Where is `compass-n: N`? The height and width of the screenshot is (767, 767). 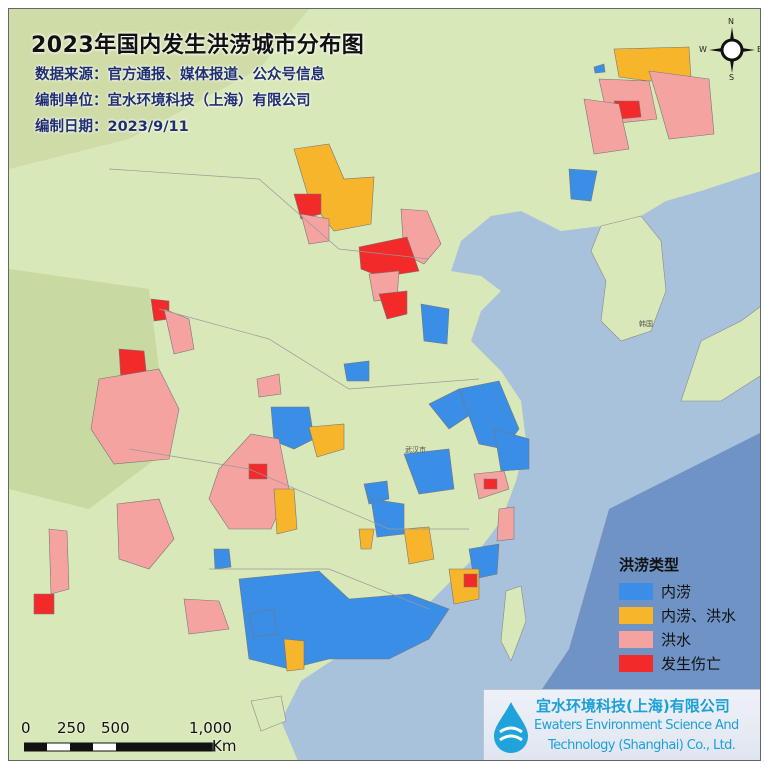 compass-n: N is located at coordinates (731, 21).